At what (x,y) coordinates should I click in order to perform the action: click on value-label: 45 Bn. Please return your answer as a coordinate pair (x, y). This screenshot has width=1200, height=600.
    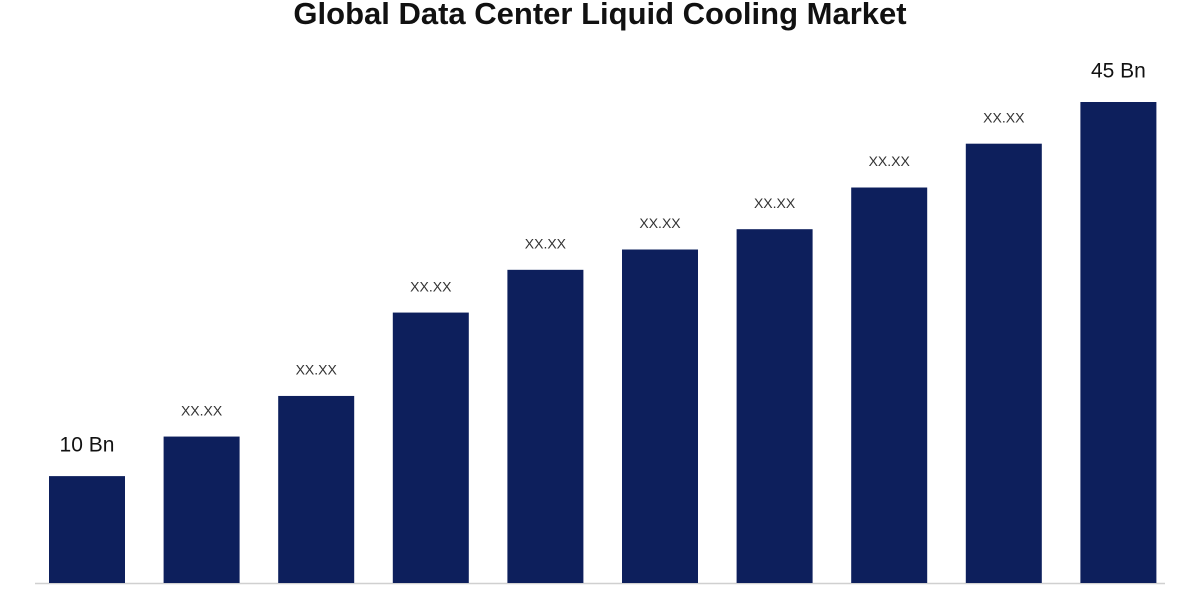
    Looking at the image, I should click on (1118, 71).